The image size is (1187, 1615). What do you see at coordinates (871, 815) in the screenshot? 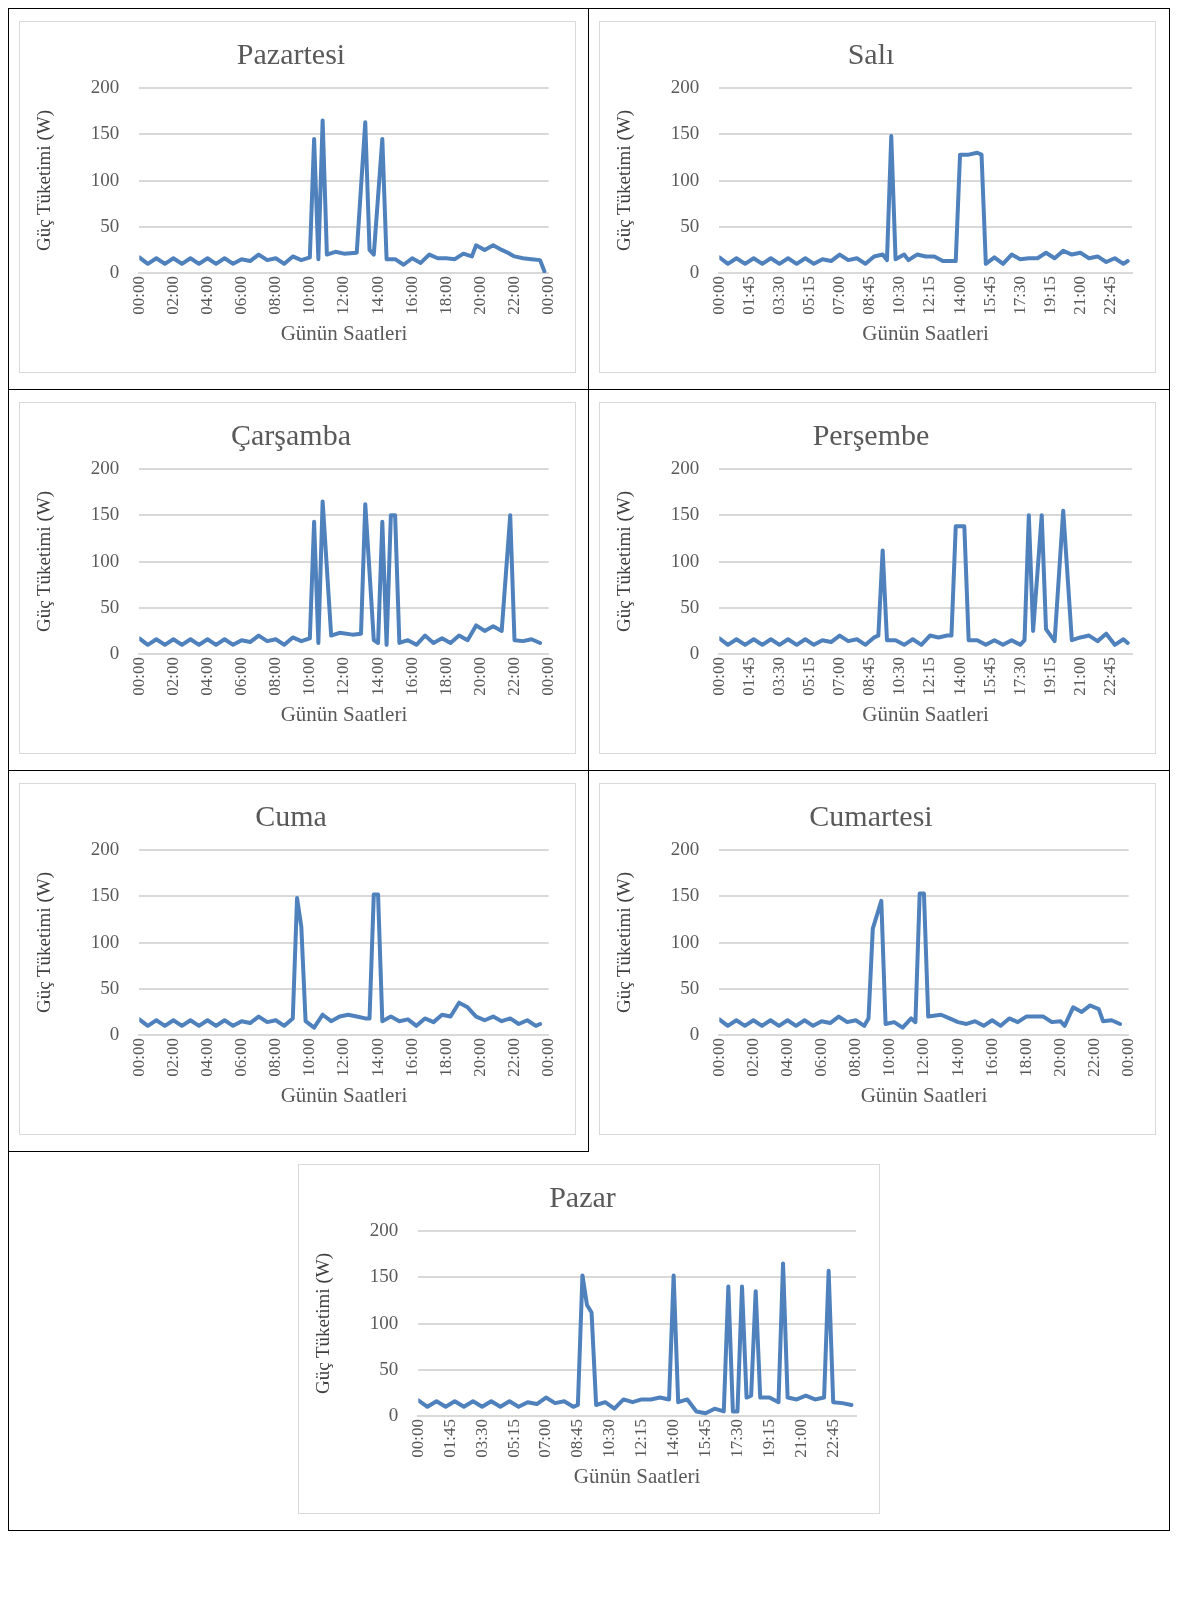
I see `chart-title: Cumartesi` at bounding box center [871, 815].